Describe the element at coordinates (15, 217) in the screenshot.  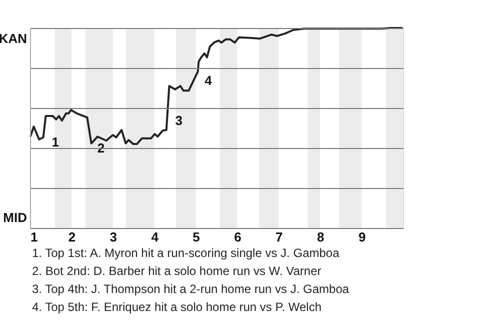
I see `text: MID` at that location.